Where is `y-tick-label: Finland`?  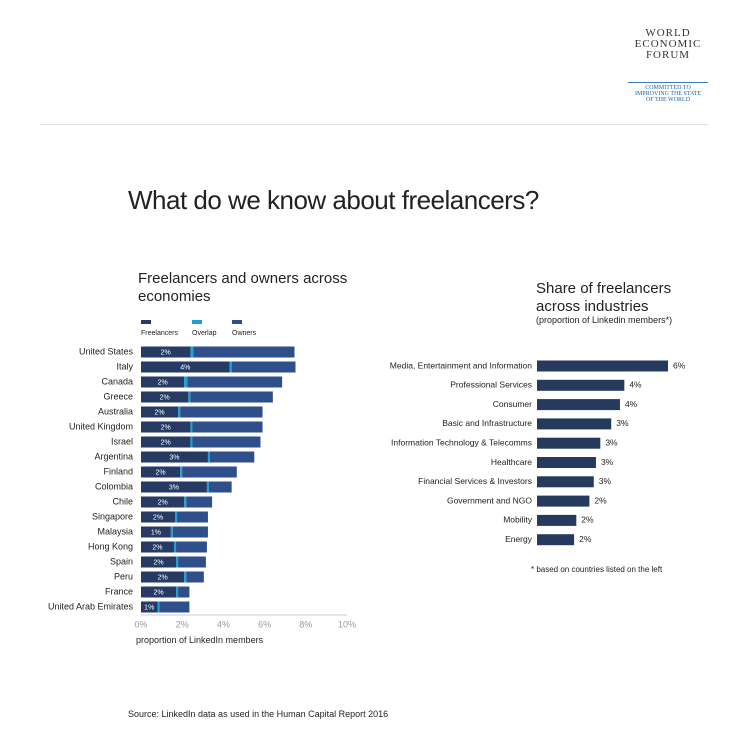 y-tick-label: Finland is located at coordinates (118, 471).